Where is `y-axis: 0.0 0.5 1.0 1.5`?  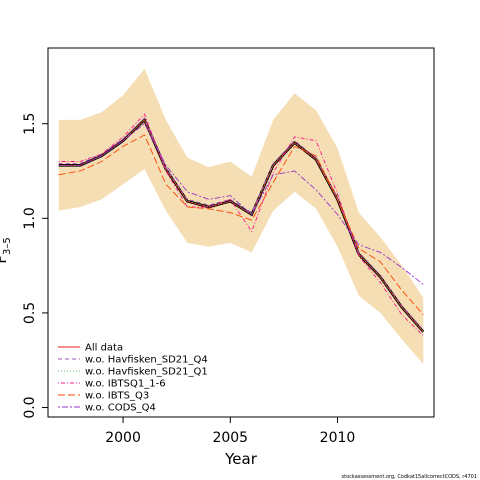 y-axis: 0.0 0.5 1.0 1.5 is located at coordinates (35, 266).